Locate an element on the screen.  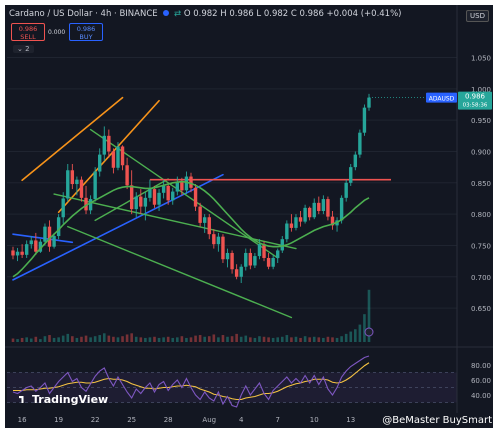
rsi-line is located at coordinates (191, 381).